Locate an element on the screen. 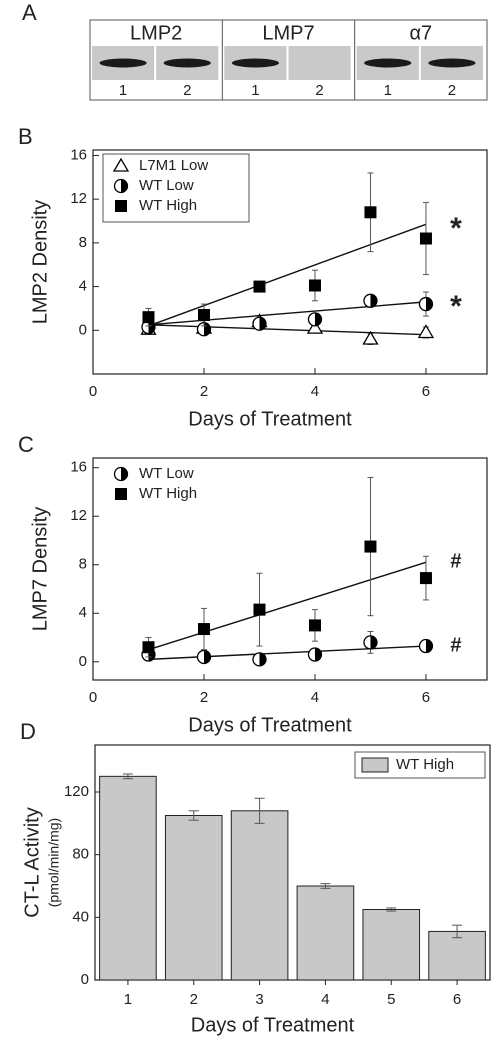 The image size is (501, 1050). legend: WT High is located at coordinates (420, 765).